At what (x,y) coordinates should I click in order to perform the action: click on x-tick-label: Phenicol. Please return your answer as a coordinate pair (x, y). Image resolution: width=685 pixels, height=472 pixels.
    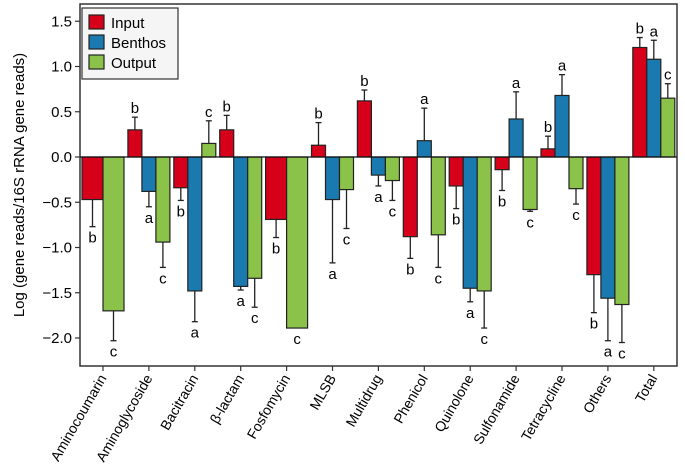
    Looking at the image, I should click on (410, 399).